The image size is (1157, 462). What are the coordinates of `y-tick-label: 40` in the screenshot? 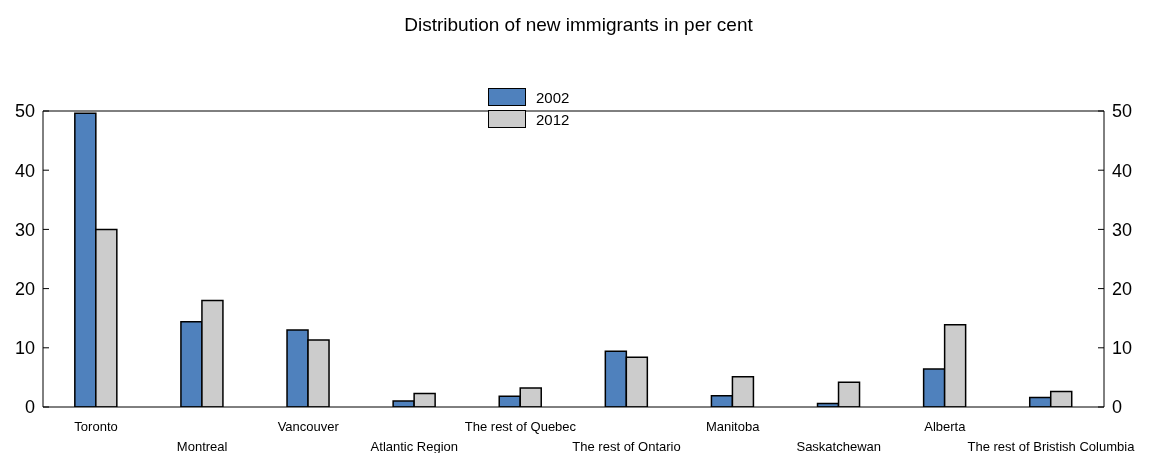 It's located at (24, 170).